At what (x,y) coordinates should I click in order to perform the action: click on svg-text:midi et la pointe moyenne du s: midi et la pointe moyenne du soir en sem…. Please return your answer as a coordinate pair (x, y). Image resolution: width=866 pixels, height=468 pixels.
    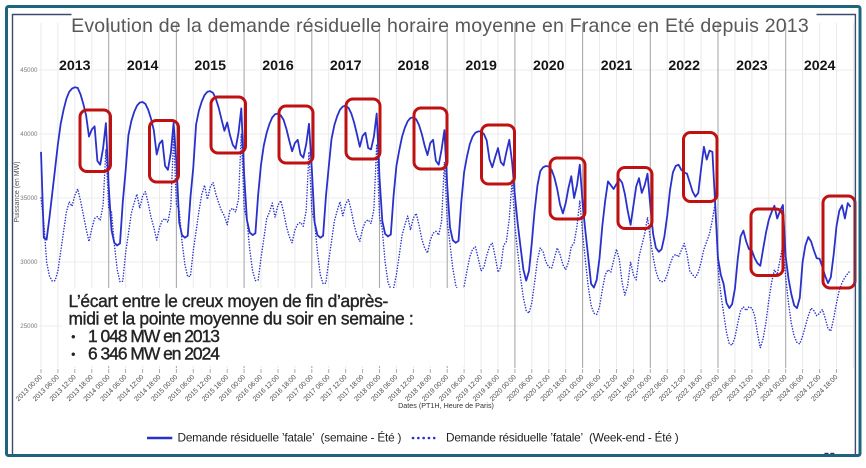
    Looking at the image, I should click on (241, 319).